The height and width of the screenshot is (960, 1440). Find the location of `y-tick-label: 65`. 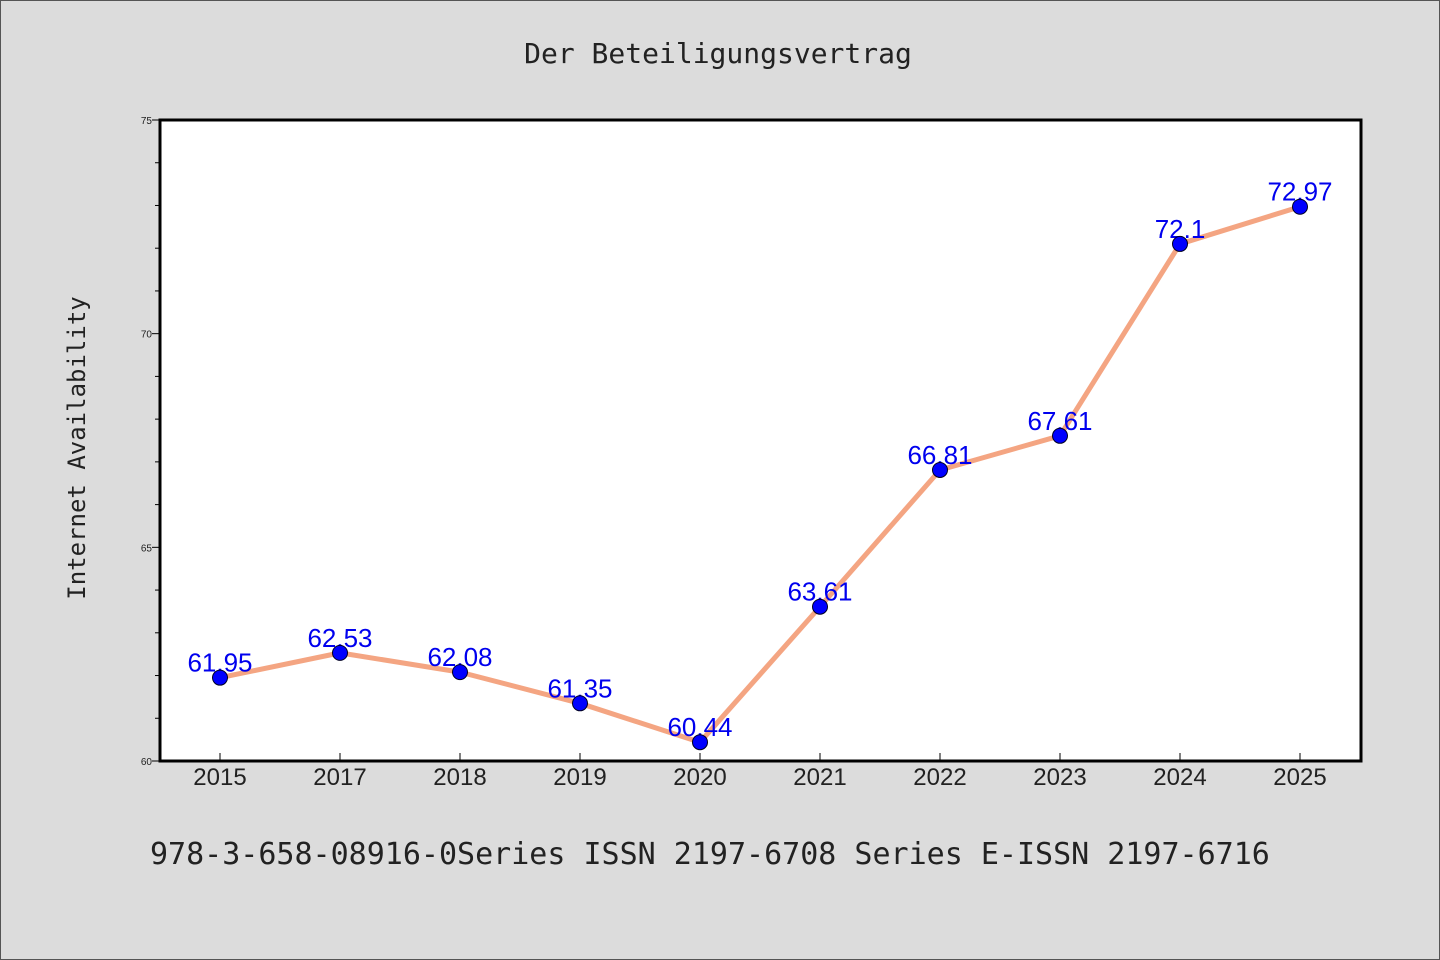

y-tick-label: 65 is located at coordinates (147, 548).